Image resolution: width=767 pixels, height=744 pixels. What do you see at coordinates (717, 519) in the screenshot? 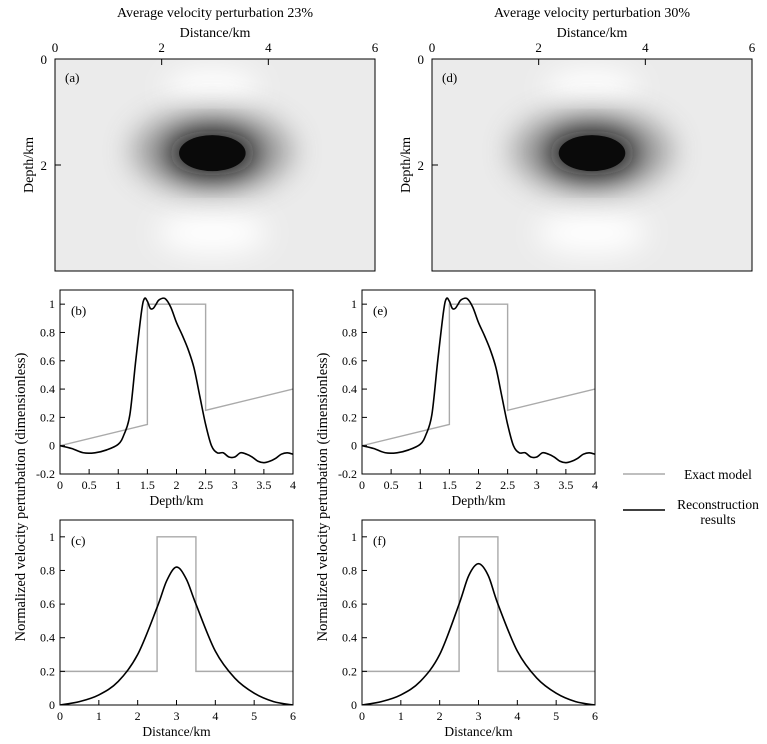
I see `legend-label: results` at bounding box center [717, 519].